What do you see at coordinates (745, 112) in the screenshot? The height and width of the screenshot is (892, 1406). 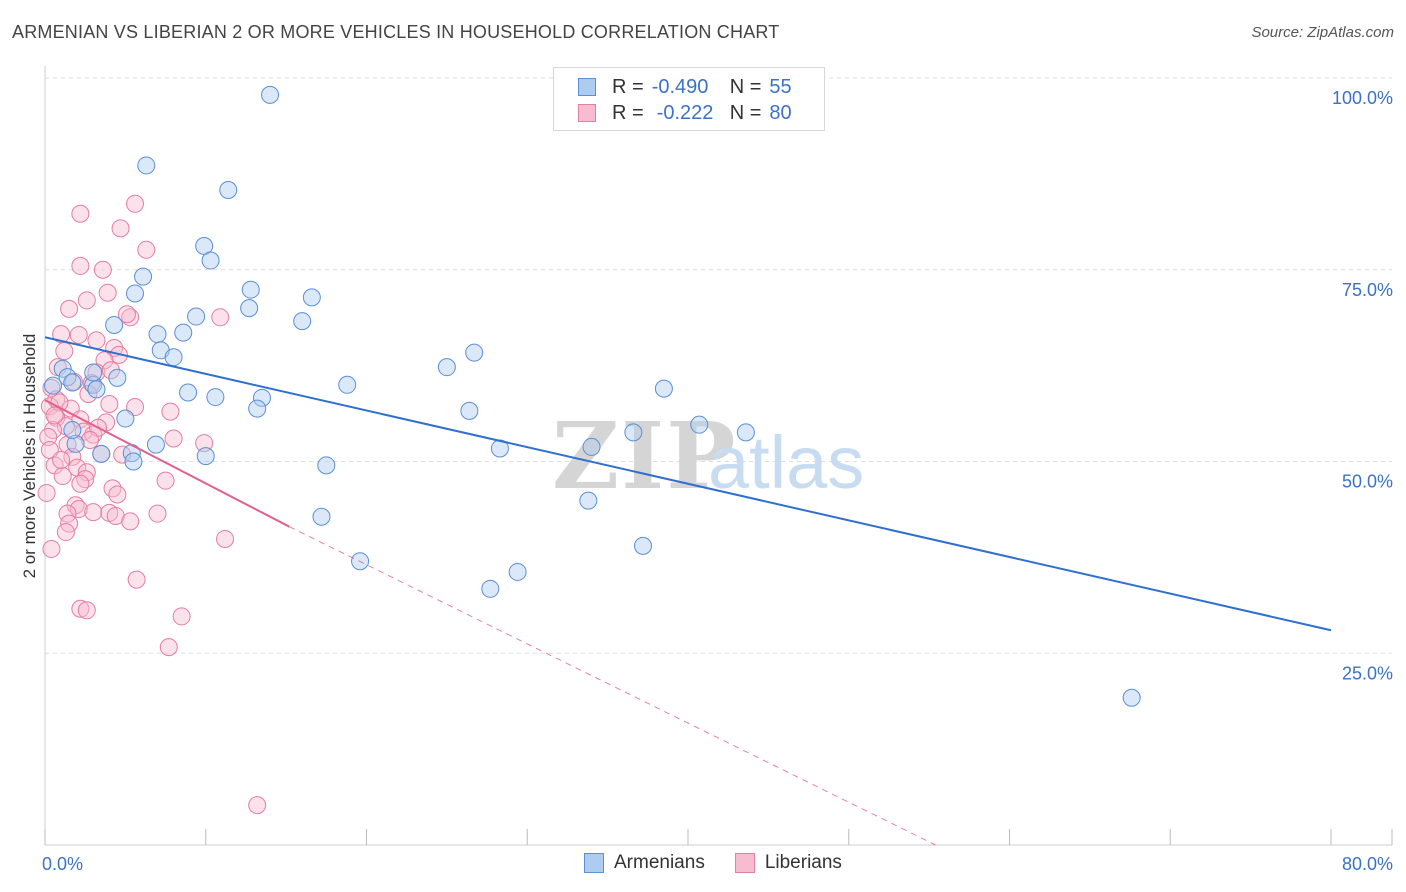 I see `legend-n-label: N =` at bounding box center [745, 112].